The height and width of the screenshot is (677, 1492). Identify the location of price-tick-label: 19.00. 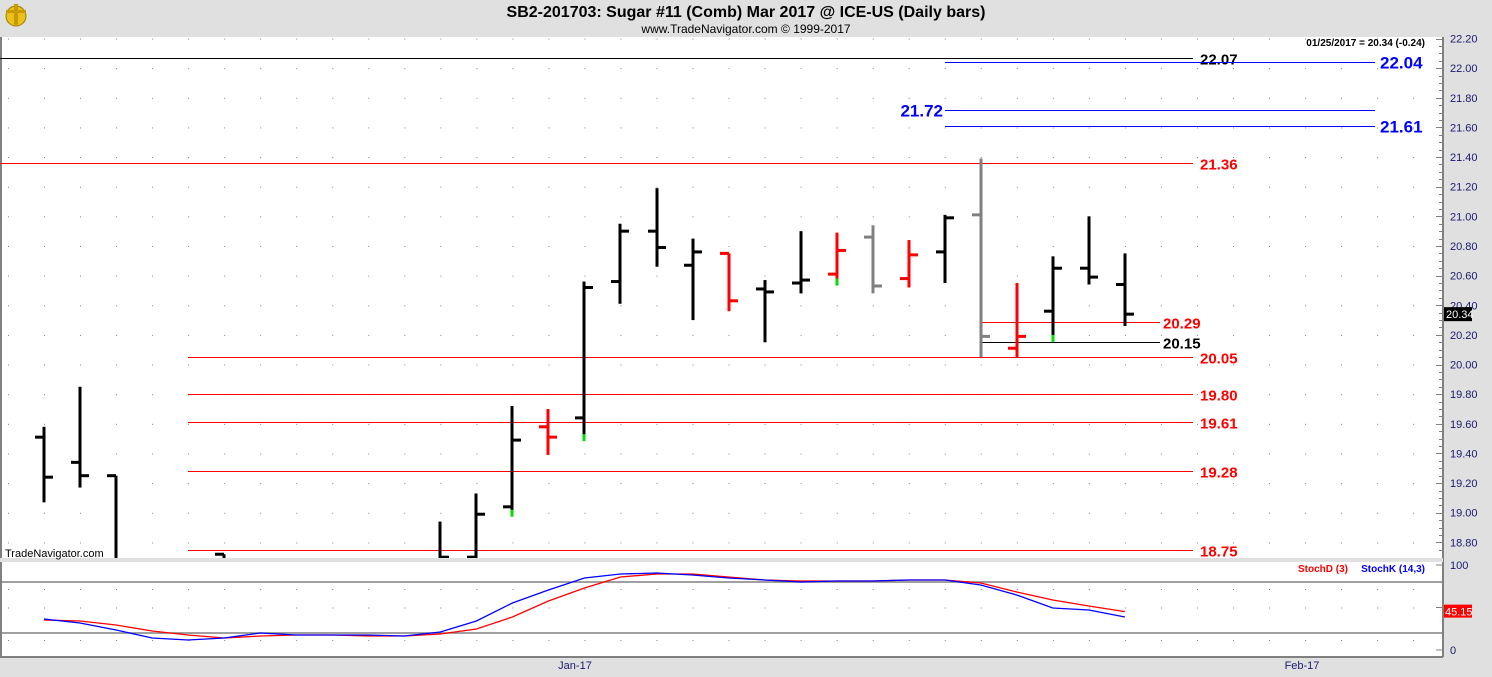
(1464, 514).